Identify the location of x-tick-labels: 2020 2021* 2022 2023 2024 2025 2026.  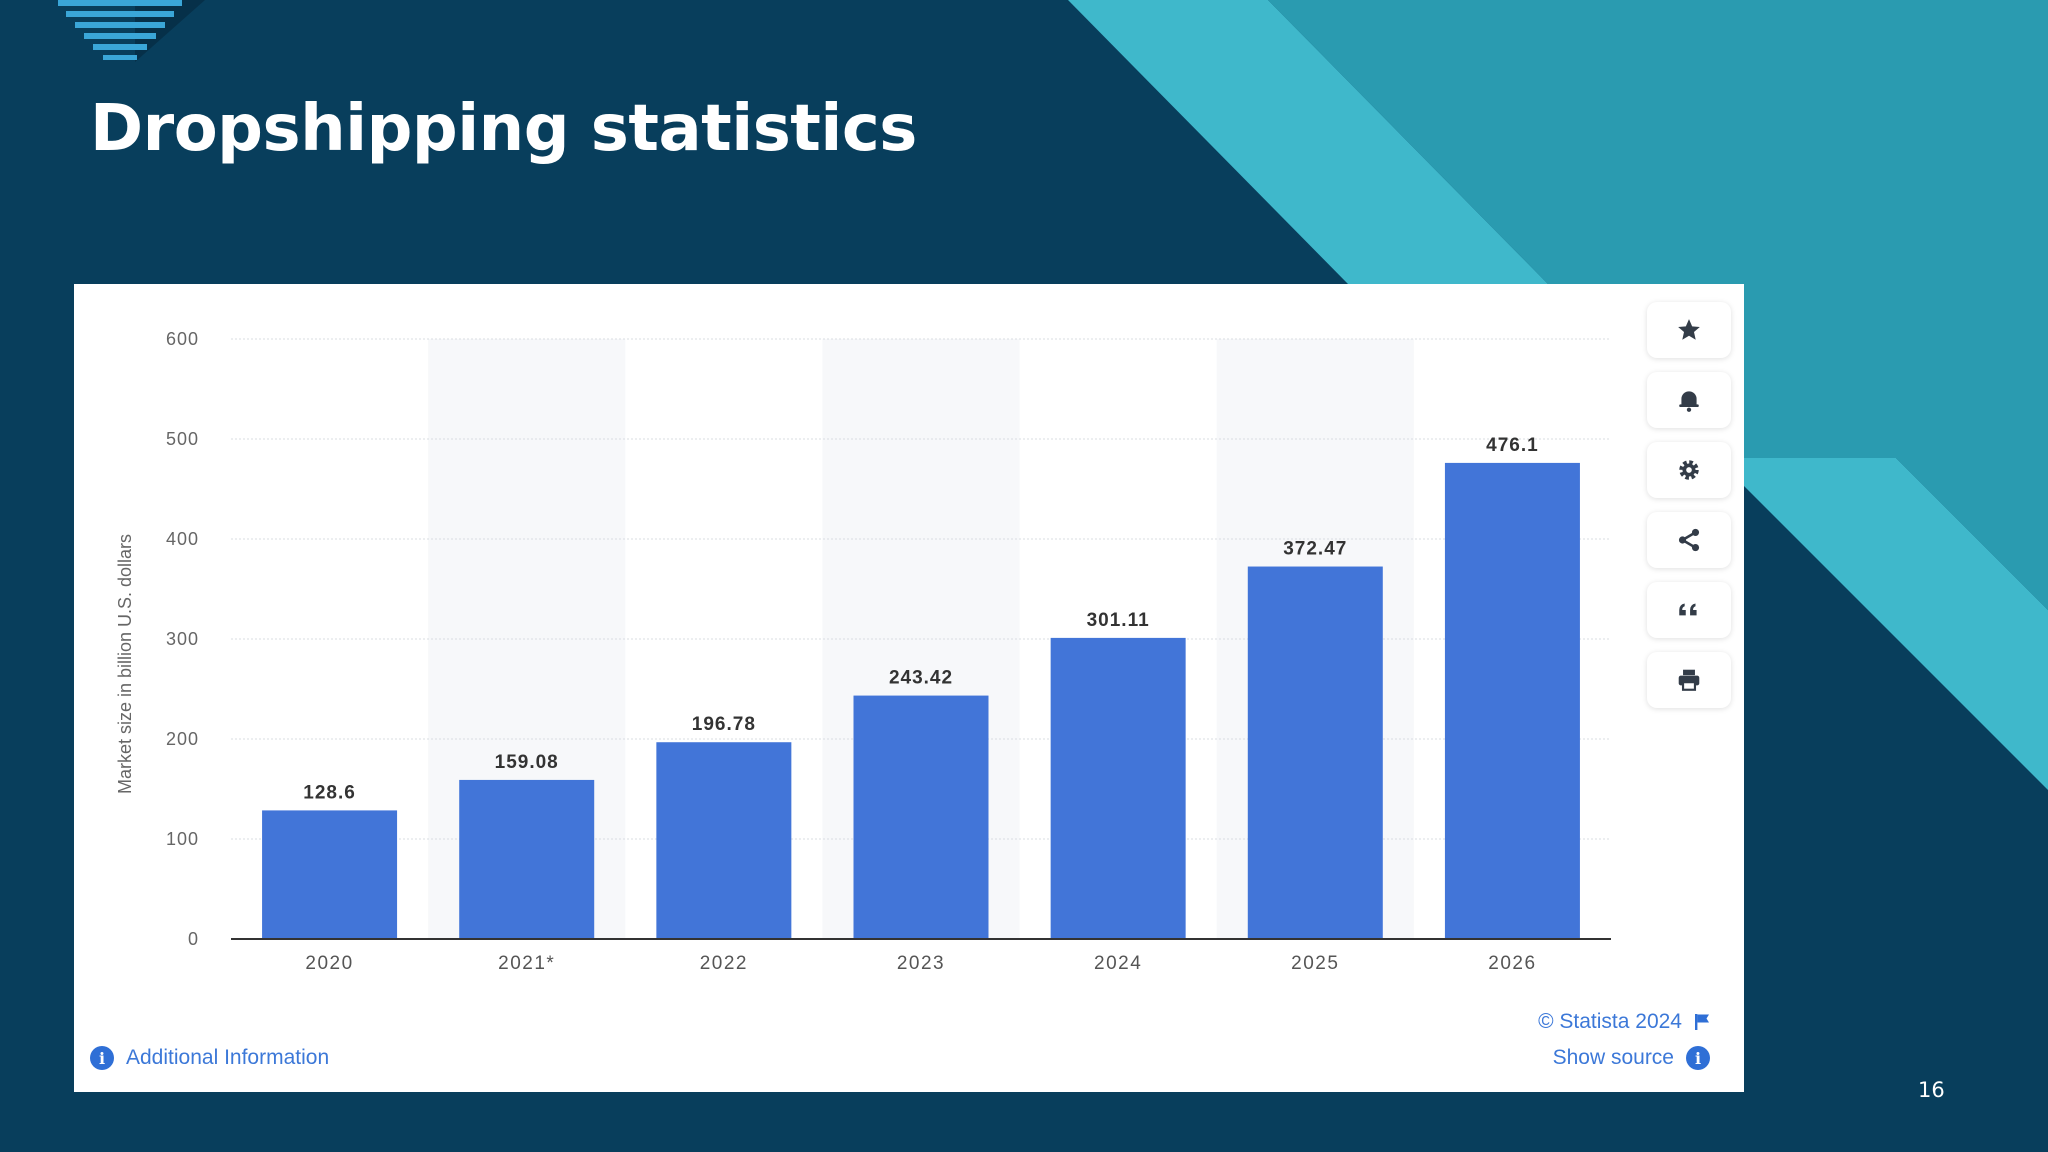
(920, 963).